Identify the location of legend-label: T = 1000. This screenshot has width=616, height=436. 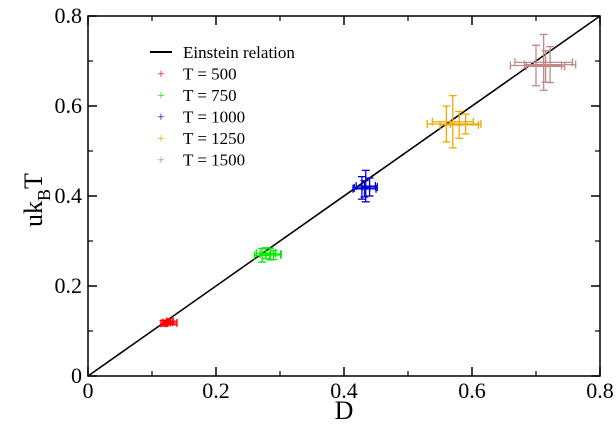
(214, 117).